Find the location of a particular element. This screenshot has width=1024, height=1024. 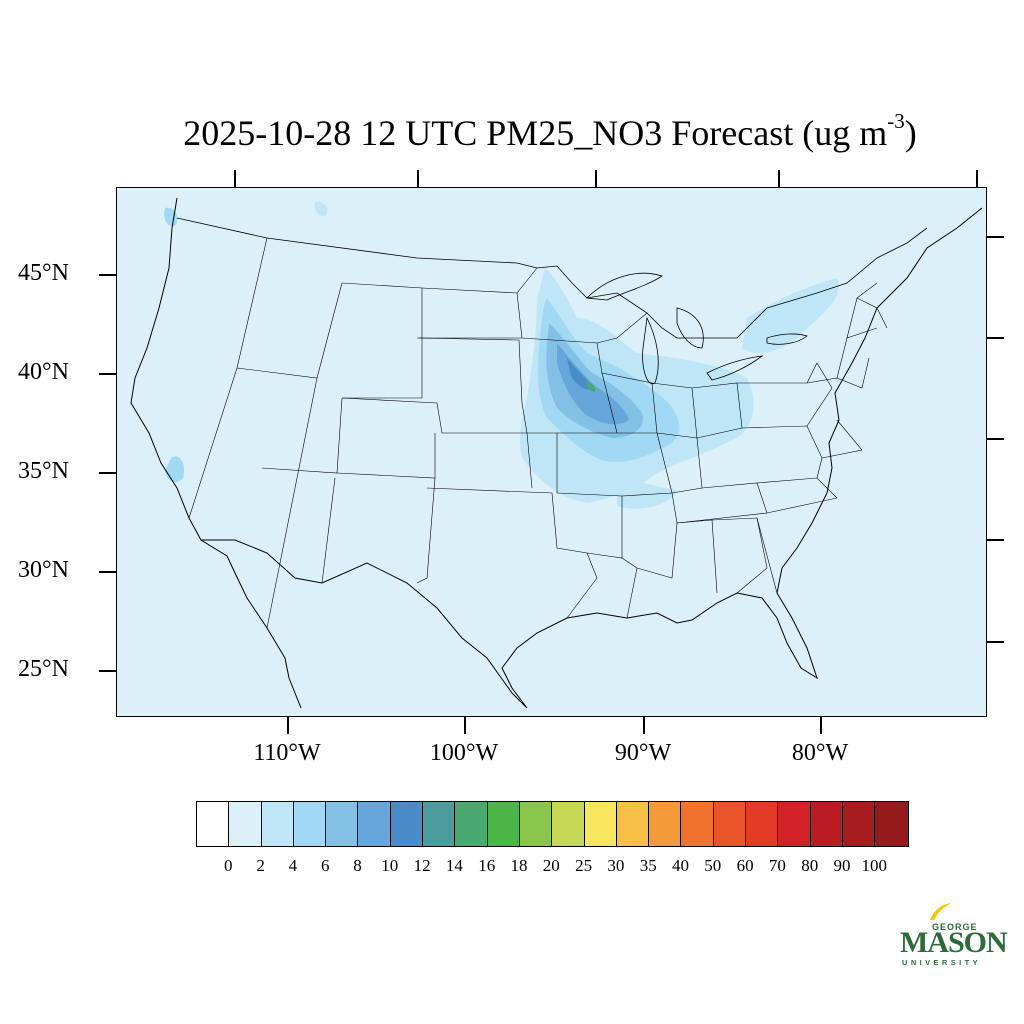

colorbar-label: 20 is located at coordinates (551, 865).